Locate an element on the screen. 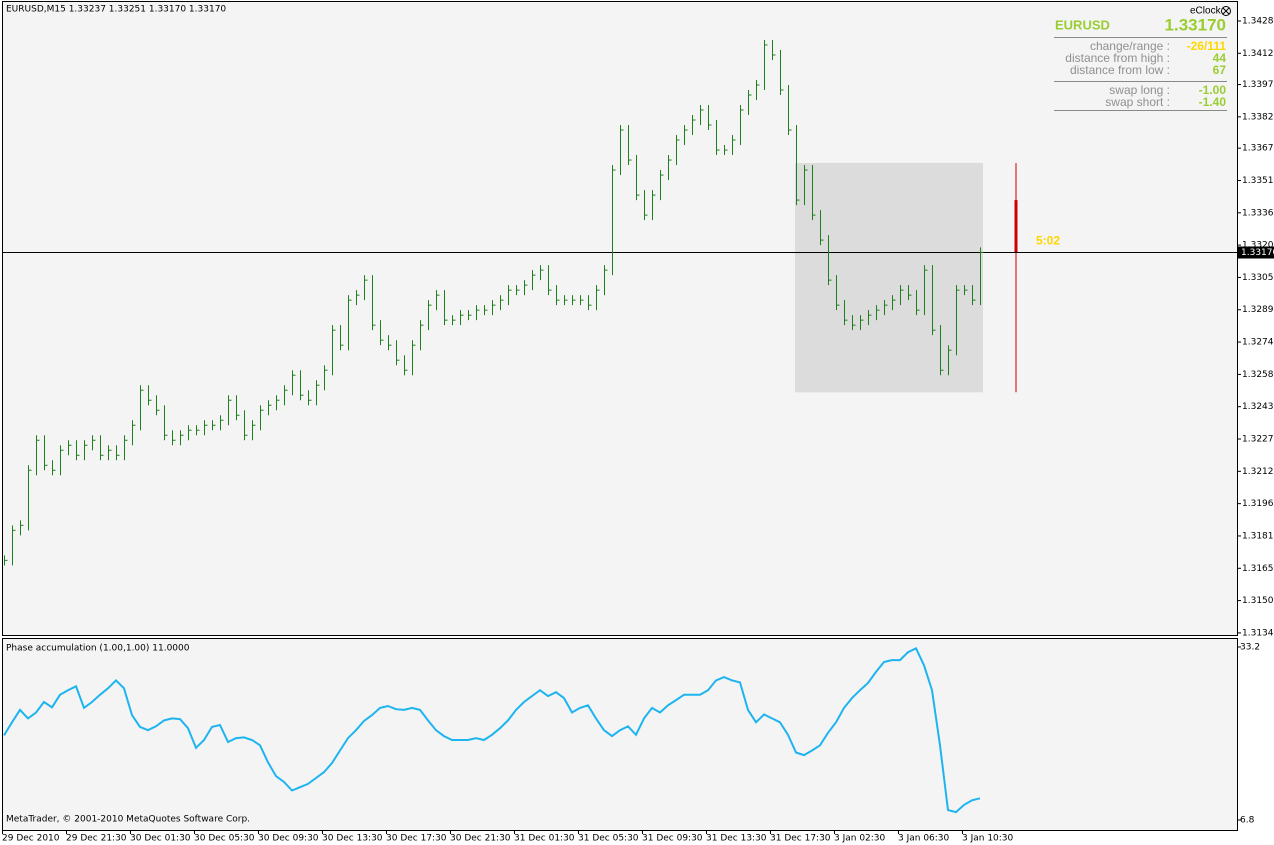 The image size is (1274, 845). y-tick-label: 1.33975 is located at coordinates (1258, 85).